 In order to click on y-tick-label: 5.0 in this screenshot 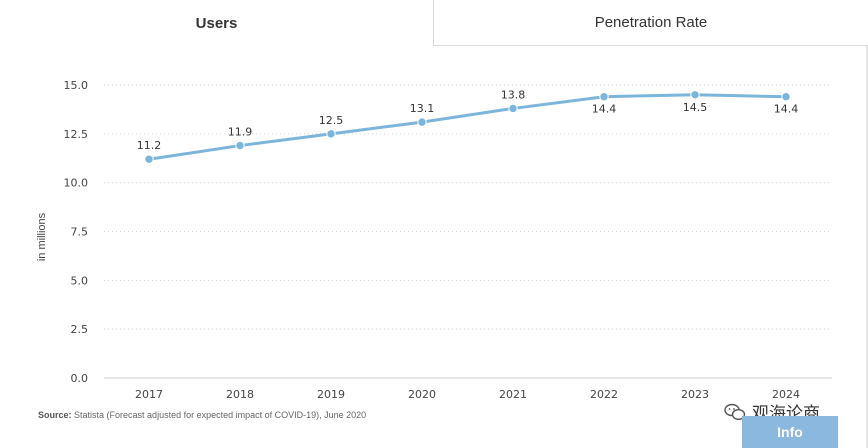, I will do `click(80, 280)`.